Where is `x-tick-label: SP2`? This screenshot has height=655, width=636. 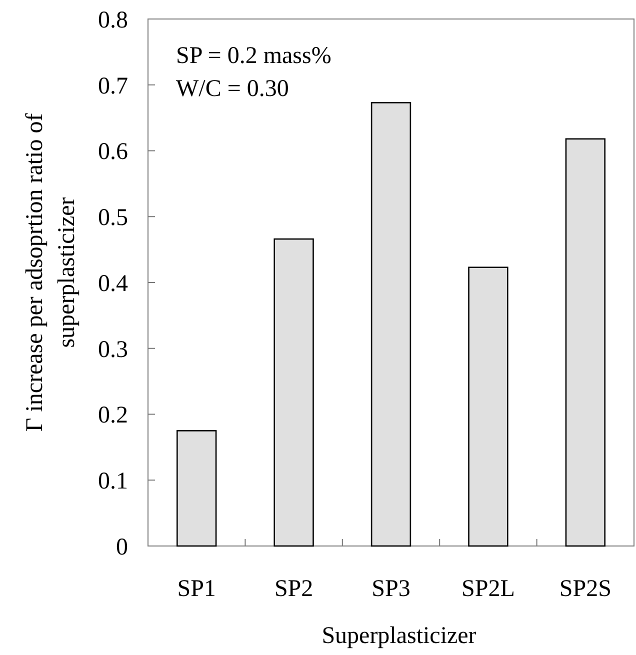 x-tick-label: SP2 is located at coordinates (294, 589).